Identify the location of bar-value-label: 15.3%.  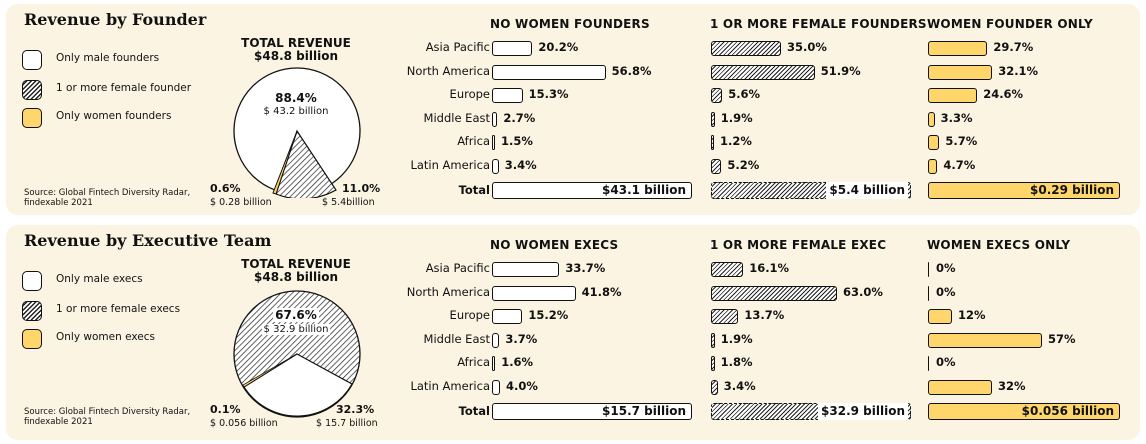
(548, 94).